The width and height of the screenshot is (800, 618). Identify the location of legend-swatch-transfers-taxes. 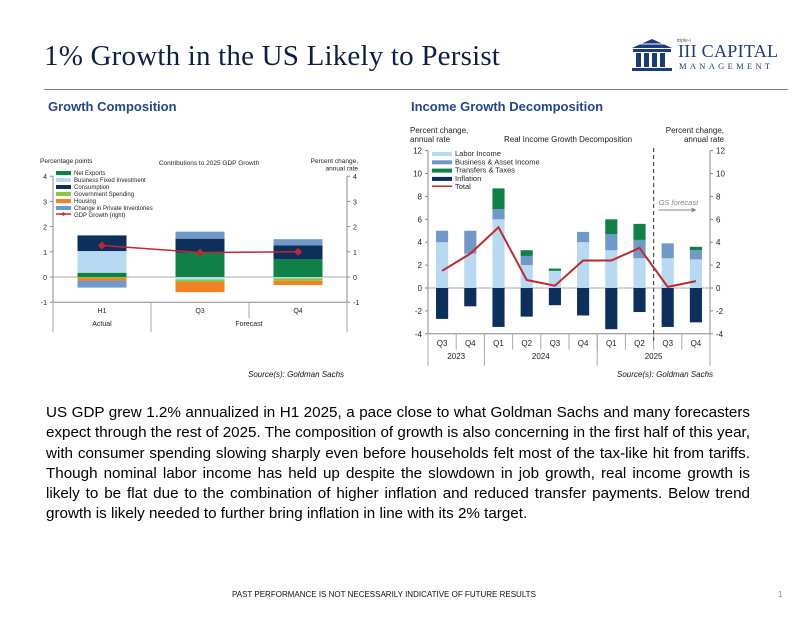
(442, 170).